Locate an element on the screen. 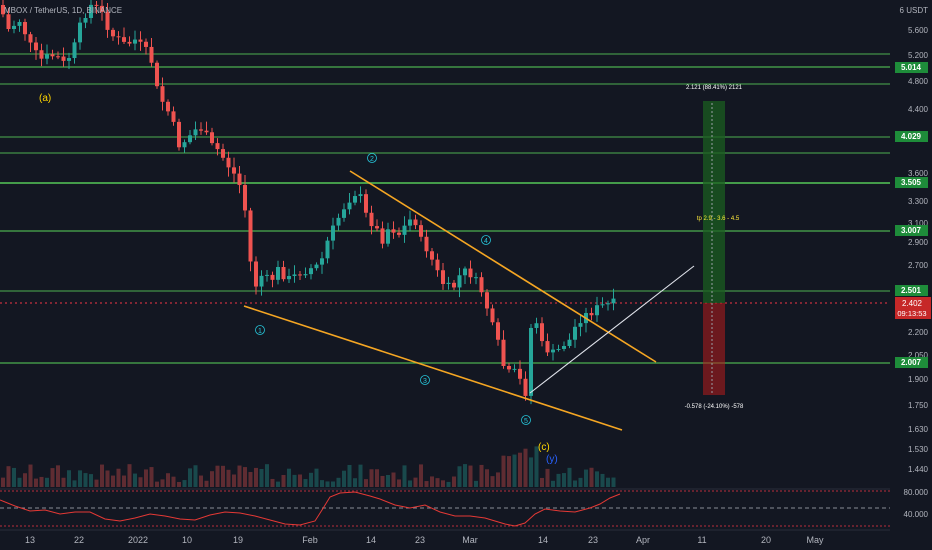 The image size is (932, 550). tp-label: tp 2.9 - 3.6 - 4.5 is located at coordinates (718, 219).